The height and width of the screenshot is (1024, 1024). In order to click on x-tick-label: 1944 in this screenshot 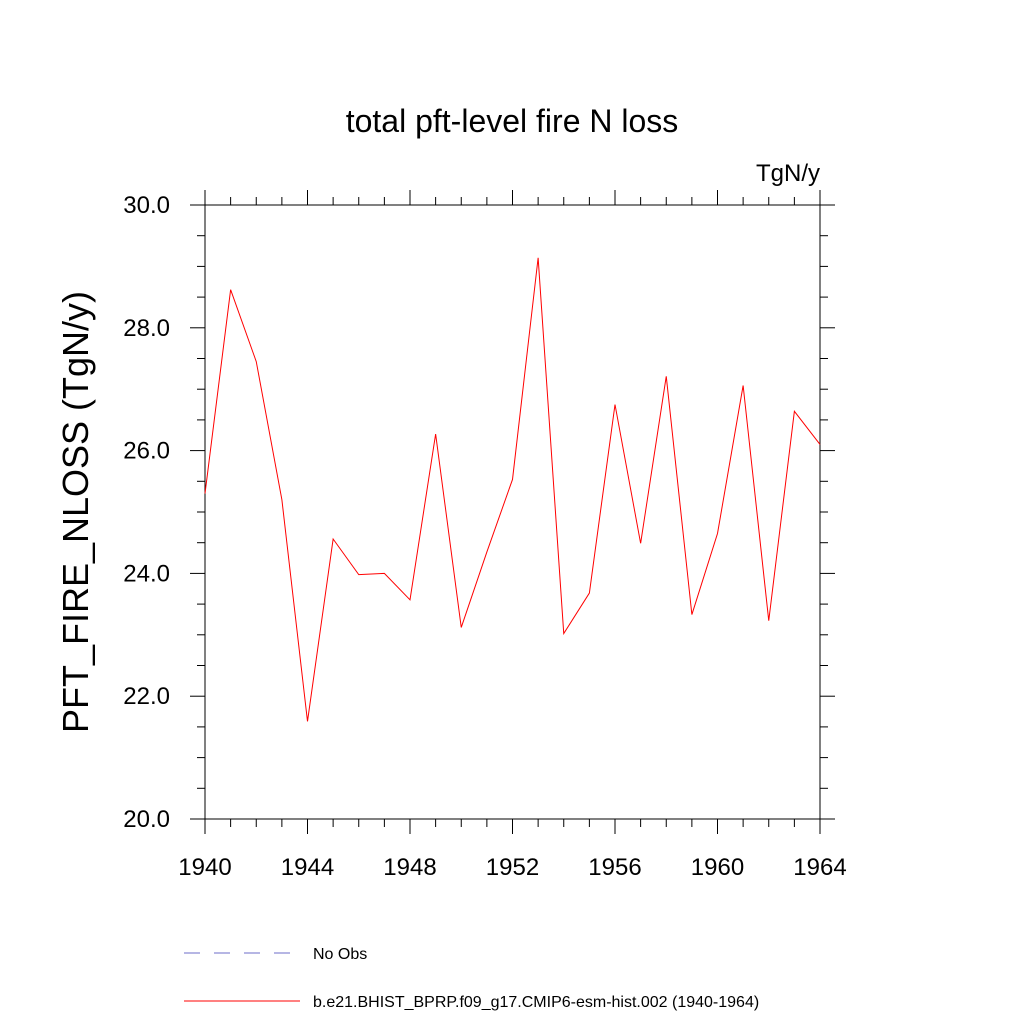, I will do `click(307, 867)`.